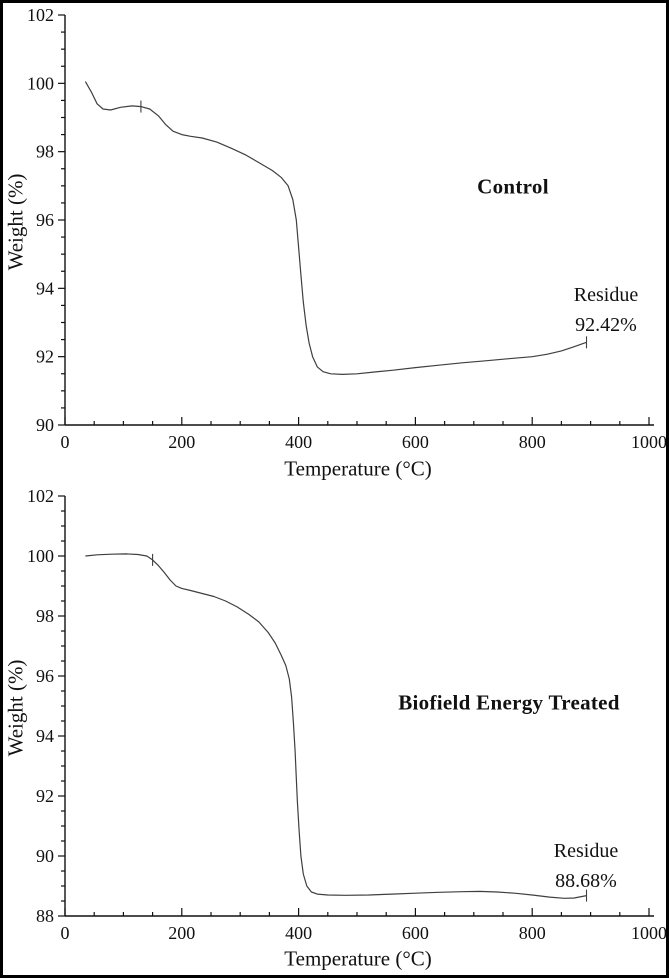  Describe the element at coordinates (15, 222) in the screenshot. I see `y-axis-title-top: Weight (%)` at that location.